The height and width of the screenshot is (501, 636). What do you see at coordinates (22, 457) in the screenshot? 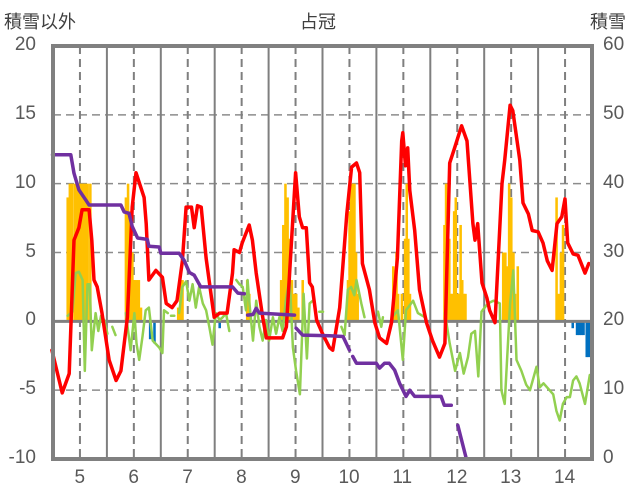
I see `left-tick-label: -10` at bounding box center [22, 457].